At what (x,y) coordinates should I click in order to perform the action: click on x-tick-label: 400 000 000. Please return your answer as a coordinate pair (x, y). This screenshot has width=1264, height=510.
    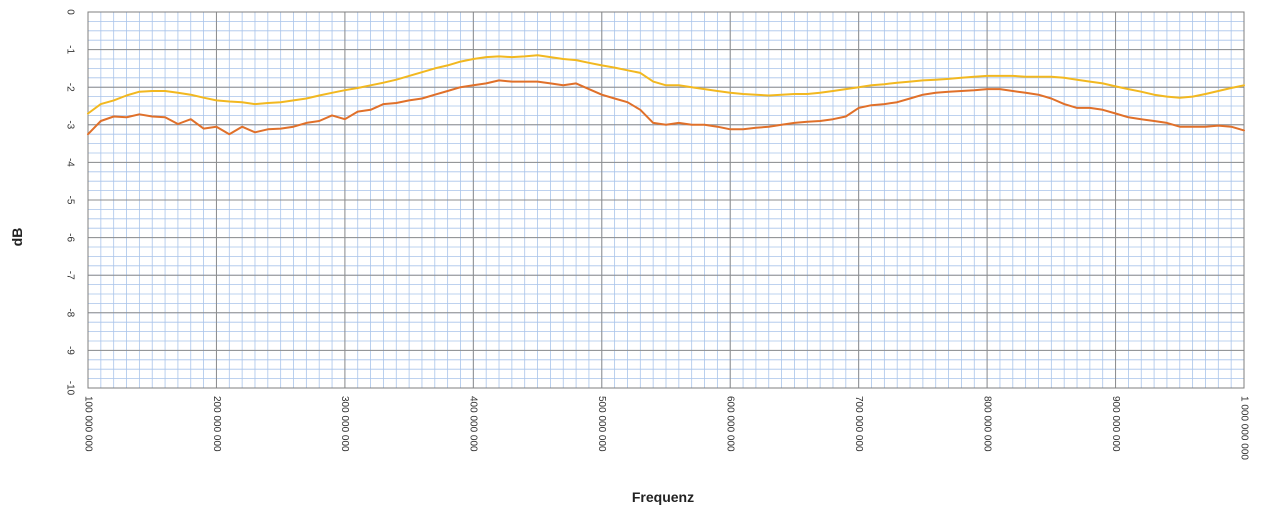
    Looking at the image, I should click on (473, 424).